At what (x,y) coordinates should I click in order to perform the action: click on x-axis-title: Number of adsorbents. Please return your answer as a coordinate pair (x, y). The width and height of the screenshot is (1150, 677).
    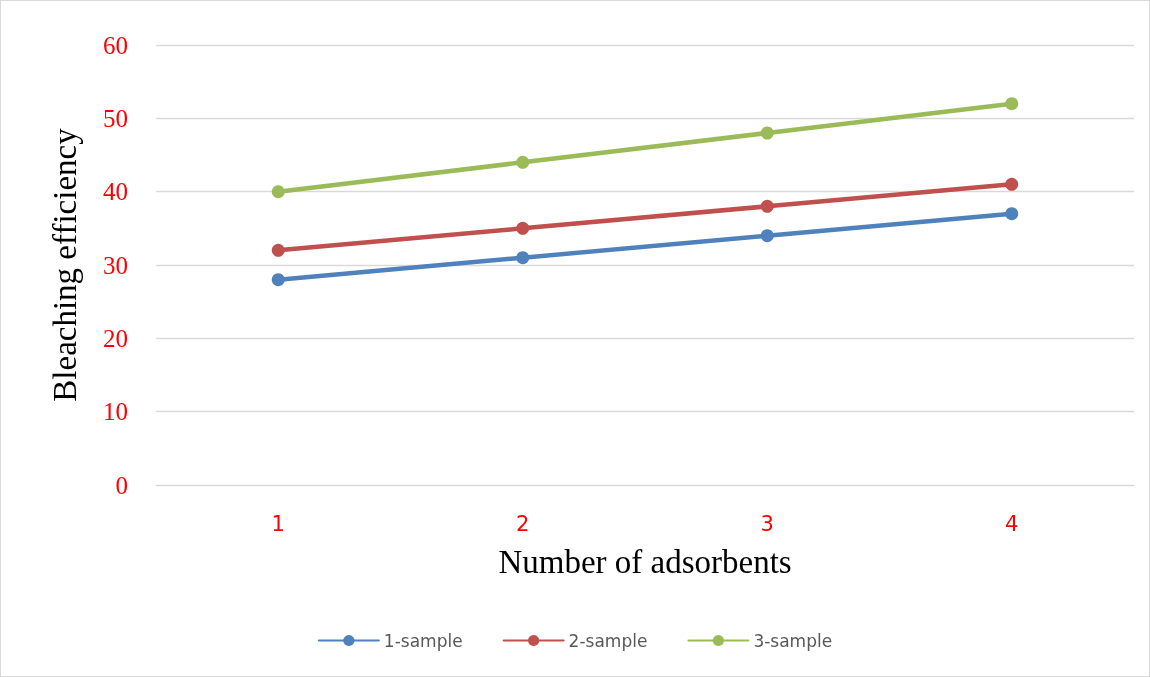
    Looking at the image, I should click on (645, 561).